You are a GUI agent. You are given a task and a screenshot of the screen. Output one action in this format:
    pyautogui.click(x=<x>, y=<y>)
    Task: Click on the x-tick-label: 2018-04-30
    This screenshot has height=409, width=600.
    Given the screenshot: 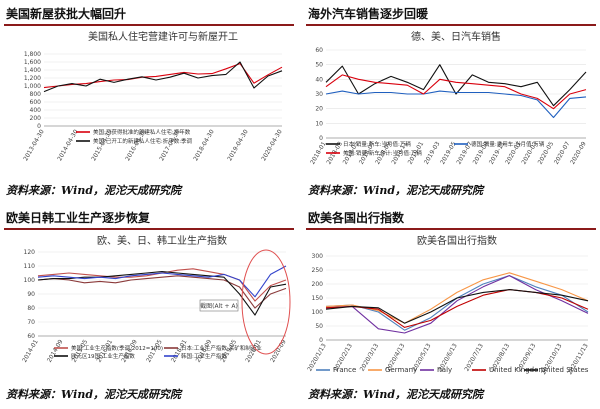 What is the action you would take?
    pyautogui.click(x=204, y=145)
    